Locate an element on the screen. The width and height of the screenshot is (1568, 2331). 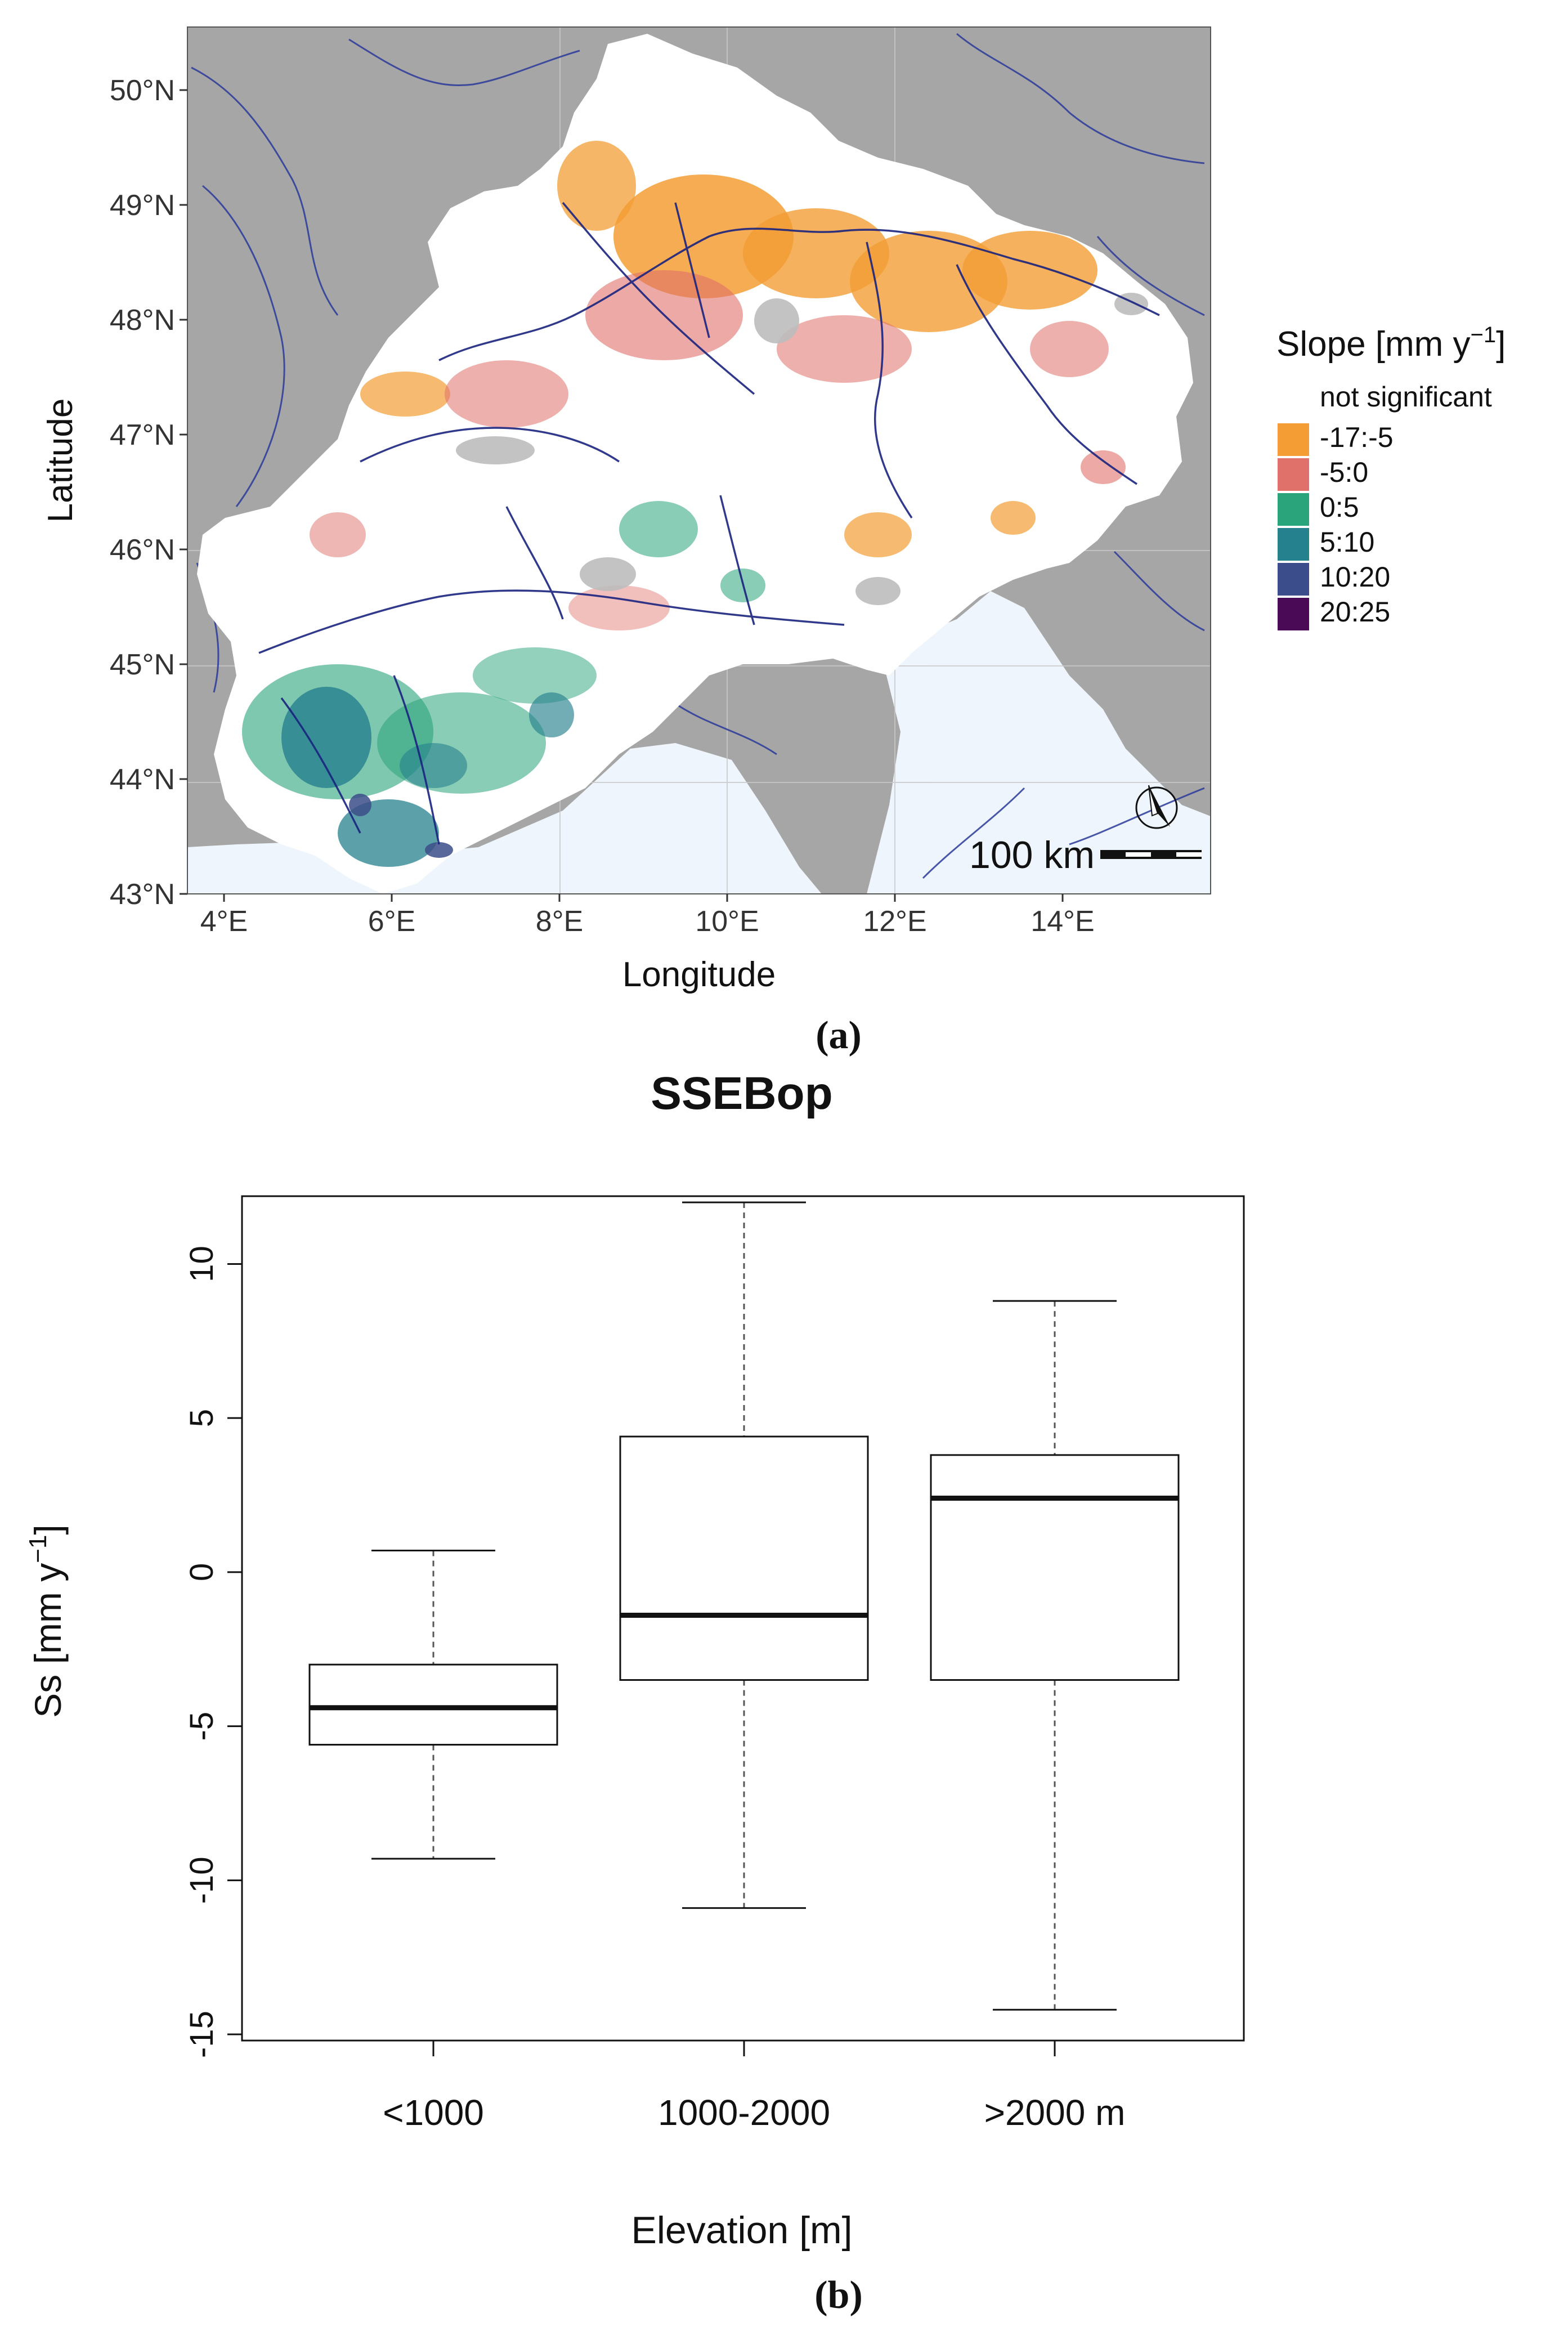
box-1000-2000 is located at coordinates (744, 1555).